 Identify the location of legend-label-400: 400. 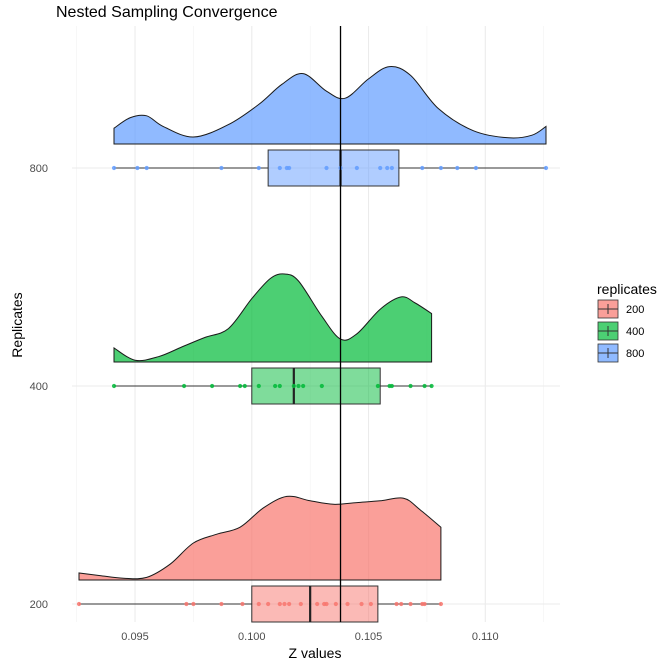
(635, 332).